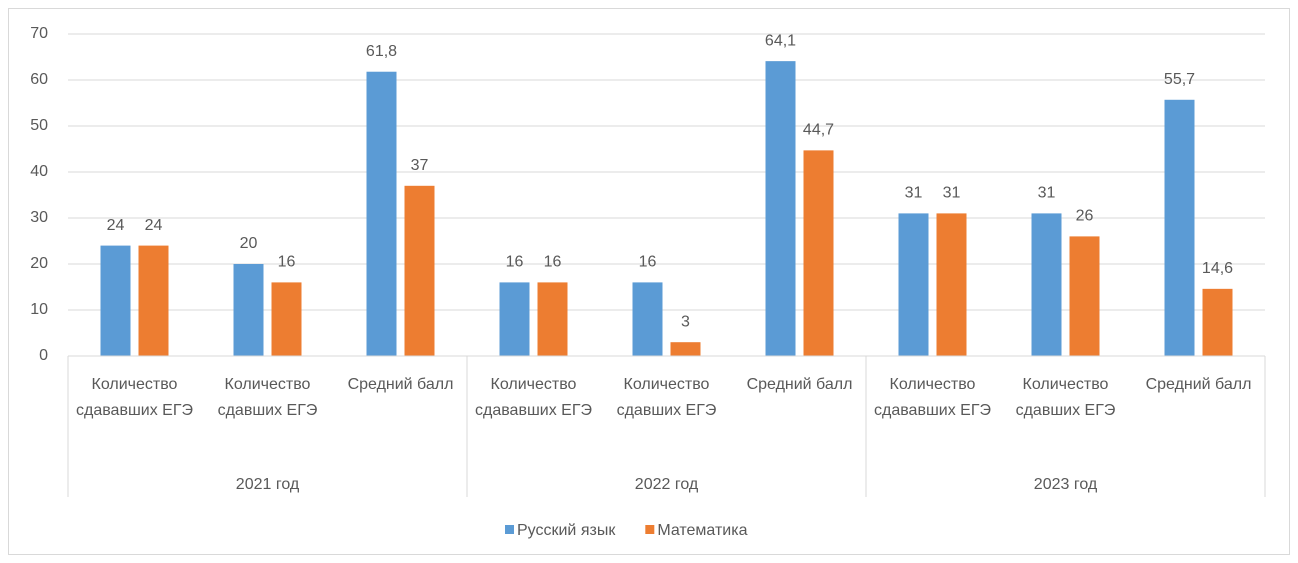  What do you see at coordinates (566, 530) in the screenshot?
I see `legend-label: Русский язык` at bounding box center [566, 530].